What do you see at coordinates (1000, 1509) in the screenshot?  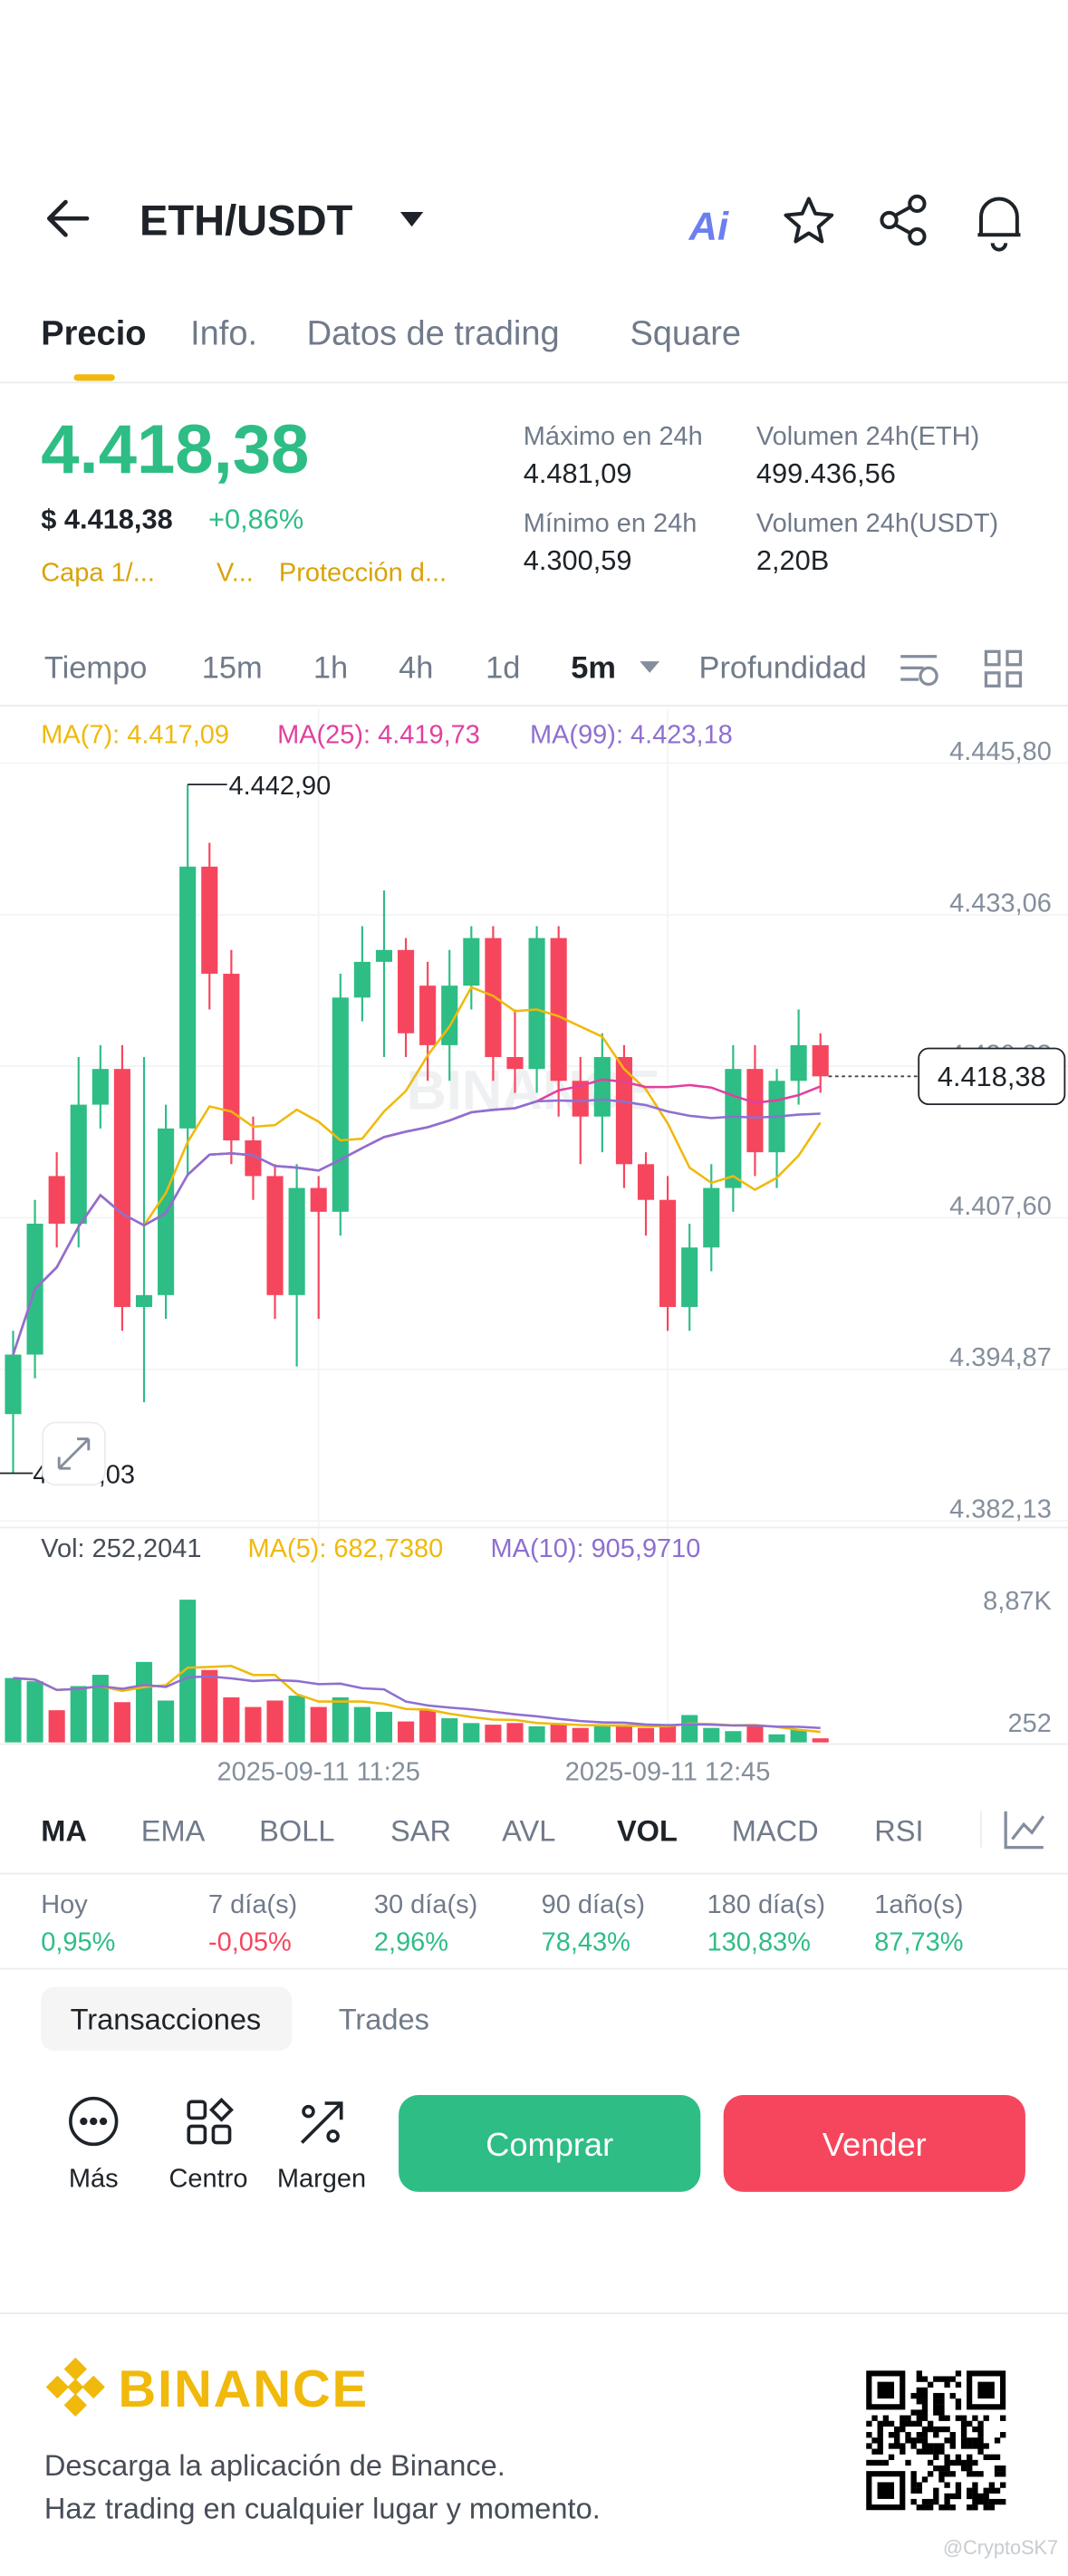 I see `y-tick-label: 4.382,13` at bounding box center [1000, 1509].